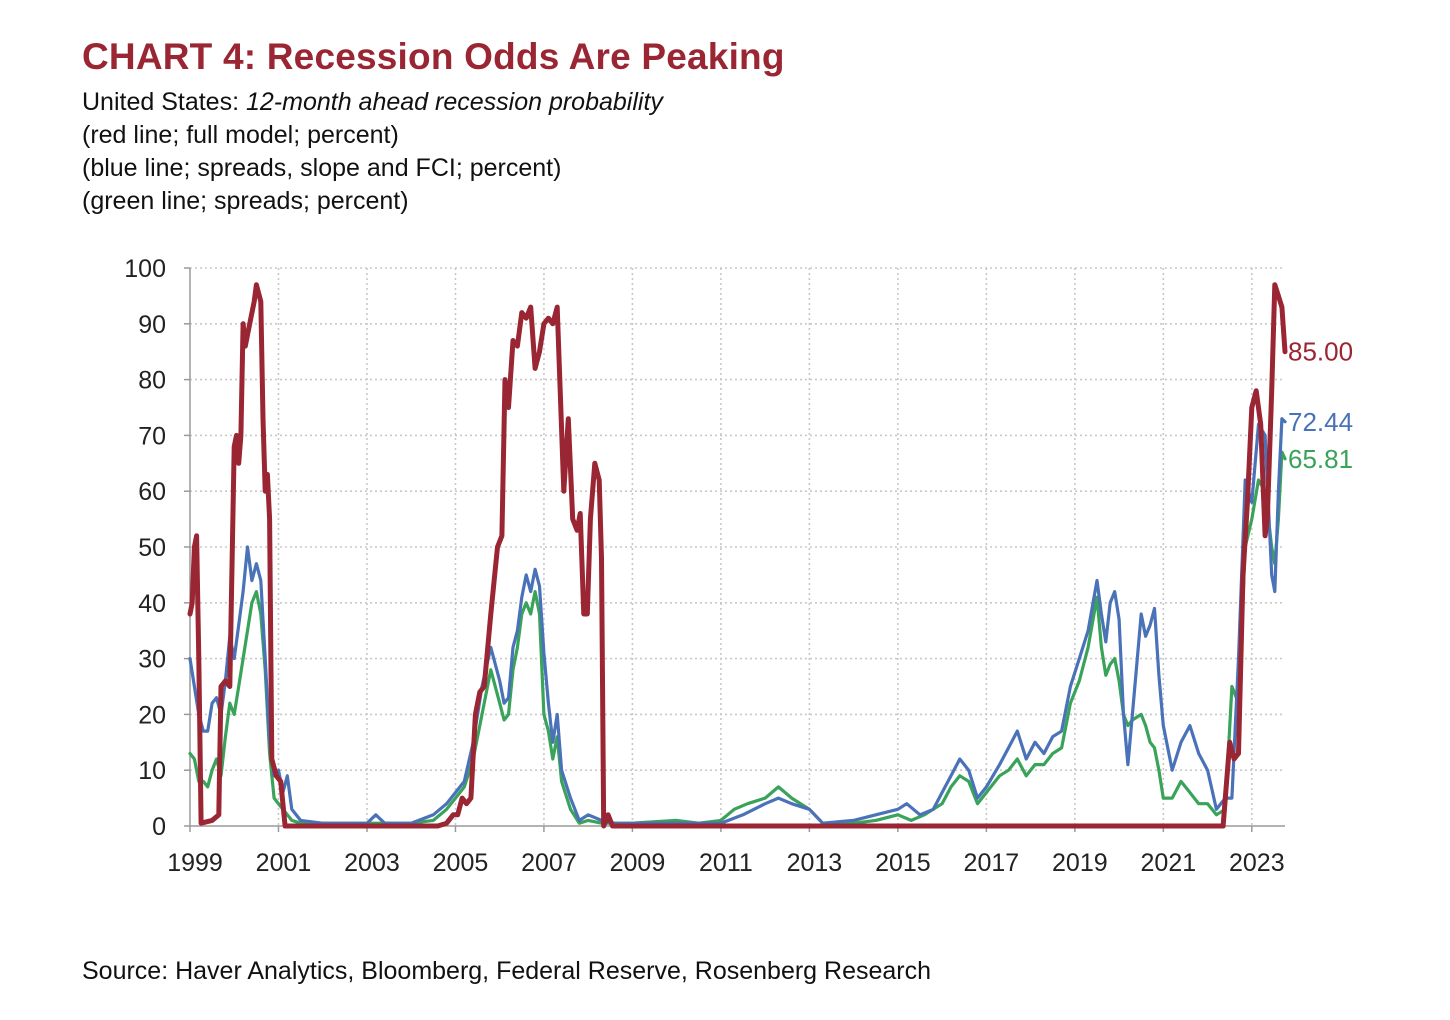 This screenshot has height=1020, width=1450. I want to click on x-tick-label: 1999, so click(195, 863).